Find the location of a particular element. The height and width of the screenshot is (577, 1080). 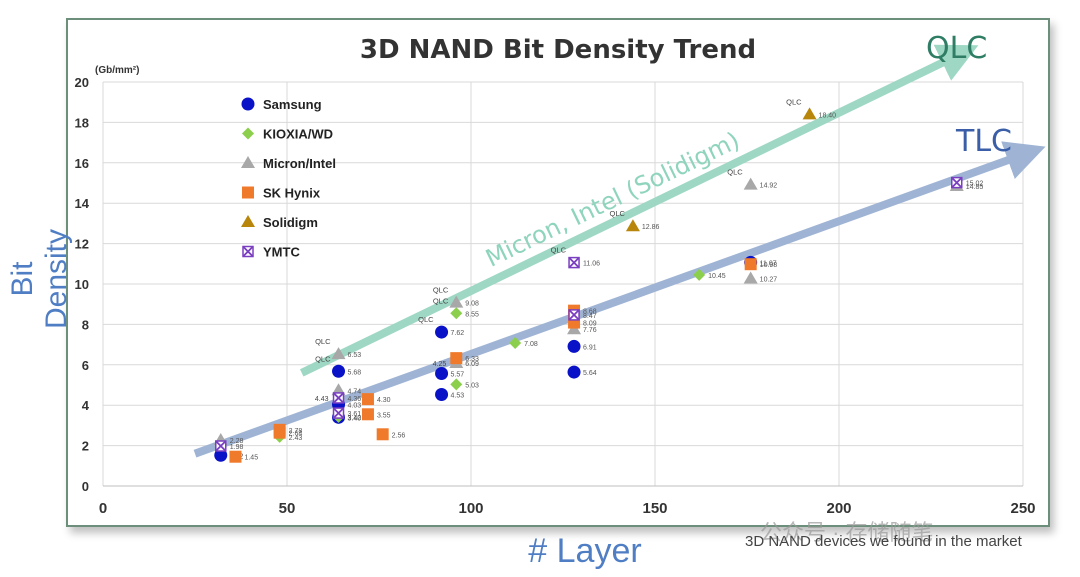

data-label-samsung: 5.64 is located at coordinates (590, 373).